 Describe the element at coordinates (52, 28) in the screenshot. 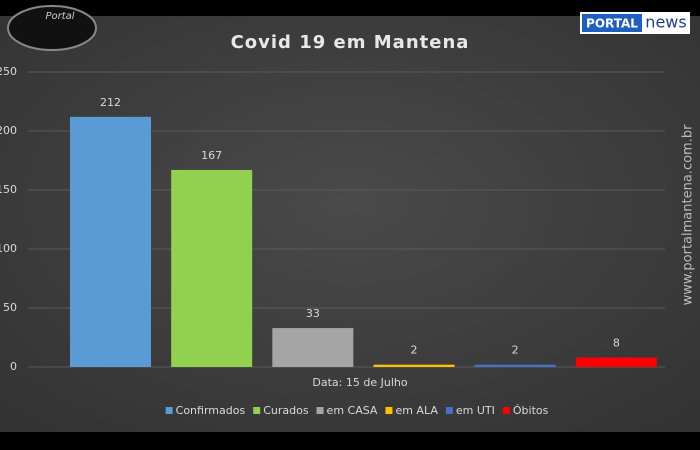

I see `logo` at that location.